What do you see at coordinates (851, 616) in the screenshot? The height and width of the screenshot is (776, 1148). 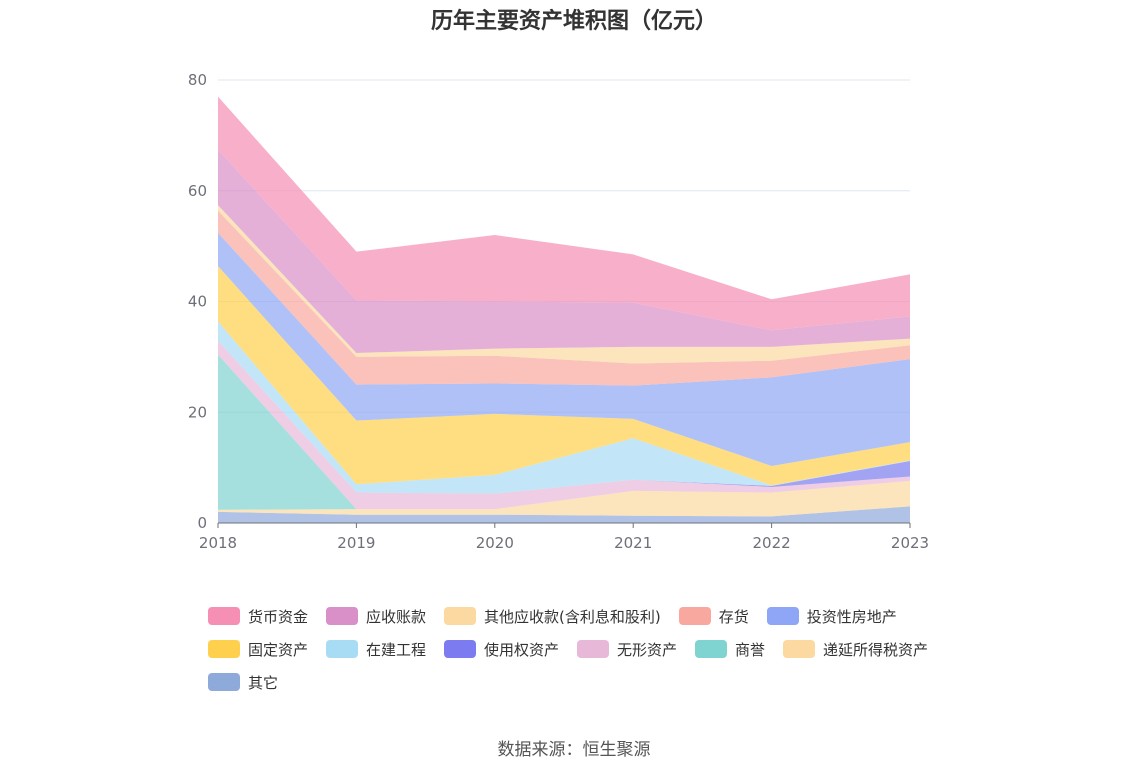 I see `legend-label: 投资性房地产` at bounding box center [851, 616].